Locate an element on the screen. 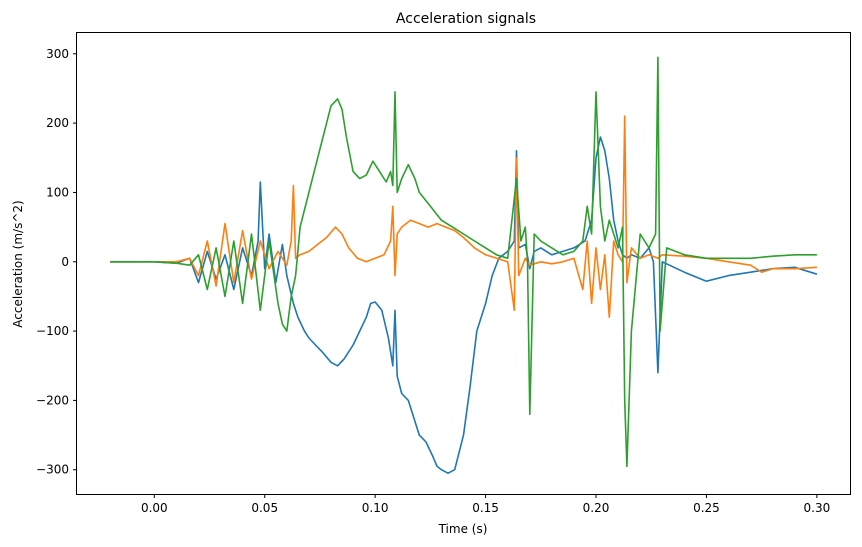 The width and height of the screenshot is (862, 547). y-tick-label: 300 is located at coordinates (57, 54).